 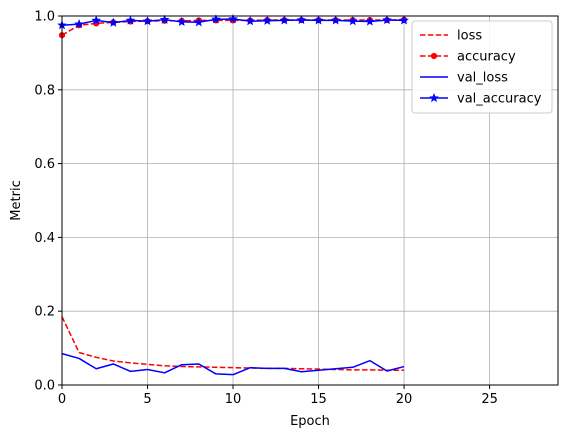 What do you see at coordinates (499, 99) in the screenshot?
I see `legend-label-val_accuracy: val_accuracy` at bounding box center [499, 99].